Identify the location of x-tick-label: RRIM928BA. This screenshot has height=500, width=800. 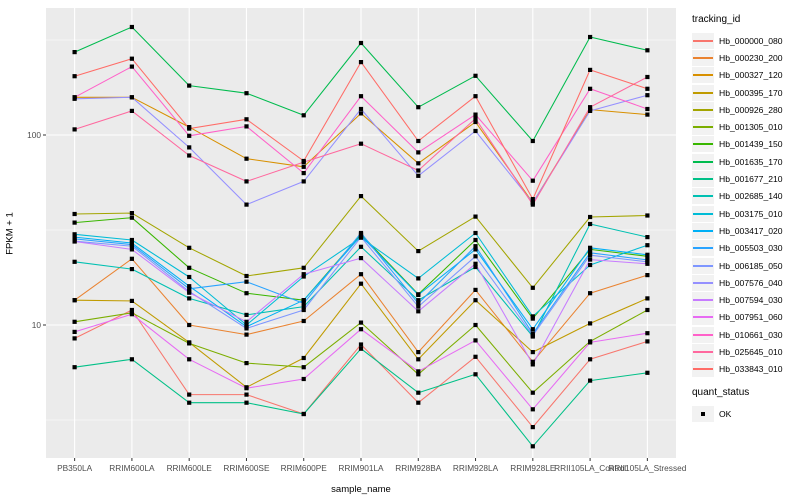
(418, 468).